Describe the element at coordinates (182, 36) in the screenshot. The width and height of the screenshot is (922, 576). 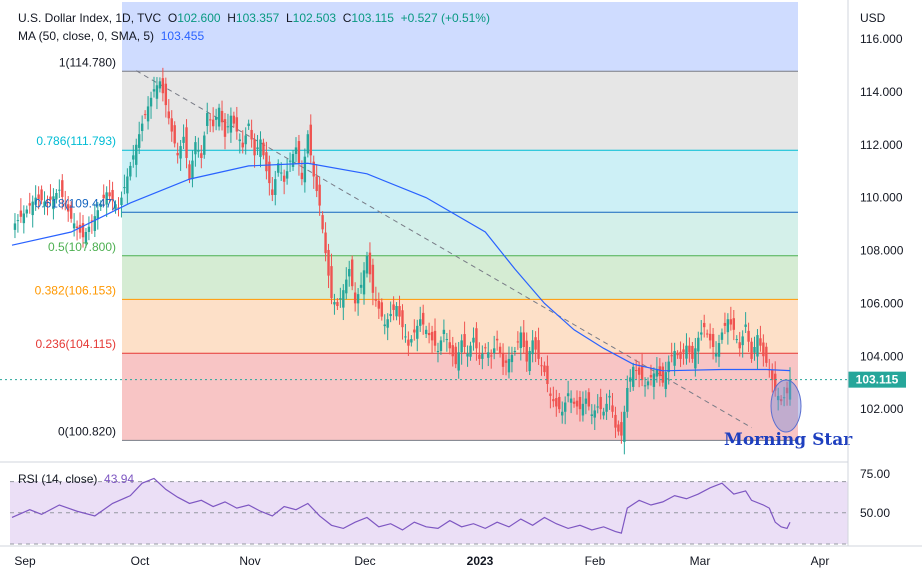
I see `ma-value: 103.455` at that location.